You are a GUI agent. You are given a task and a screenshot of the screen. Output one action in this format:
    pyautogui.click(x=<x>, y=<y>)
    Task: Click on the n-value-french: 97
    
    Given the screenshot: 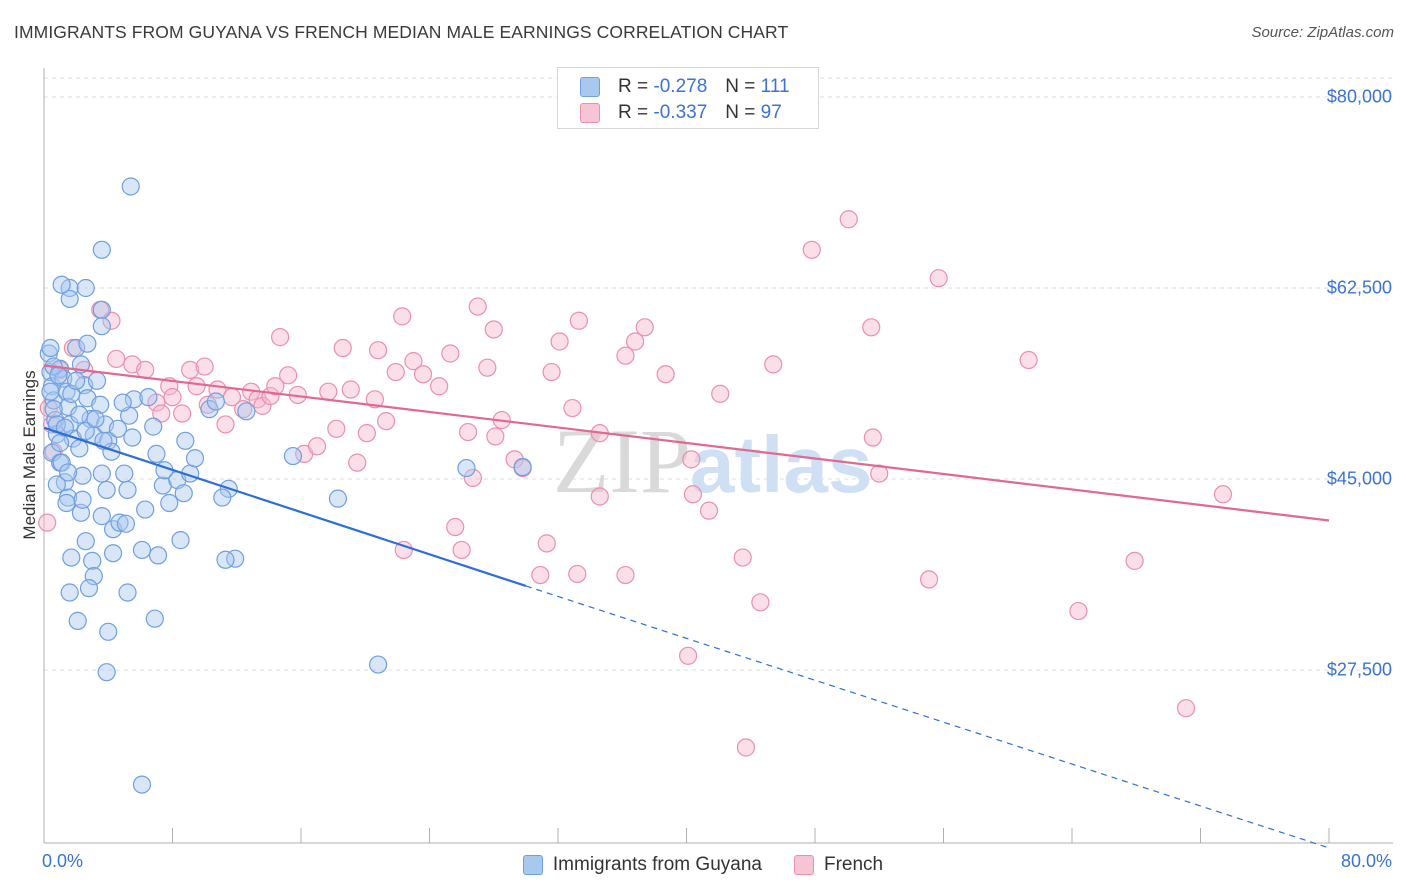 What is the action you would take?
    pyautogui.click(x=771, y=112)
    